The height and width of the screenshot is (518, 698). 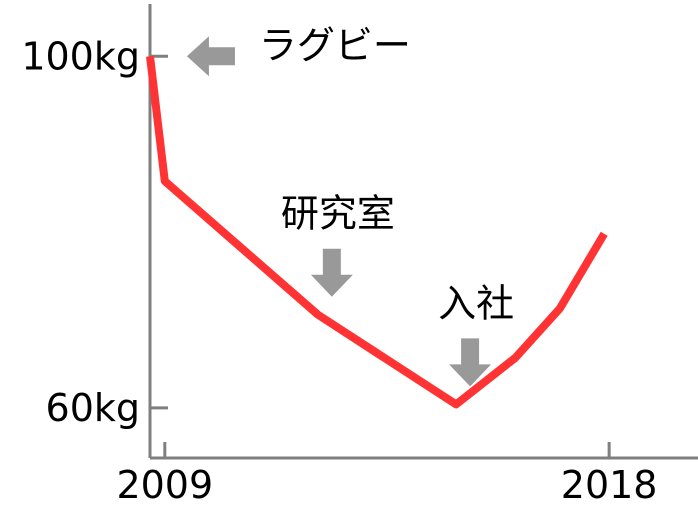 I want to click on left-arrow-icon, so click(x=210, y=56).